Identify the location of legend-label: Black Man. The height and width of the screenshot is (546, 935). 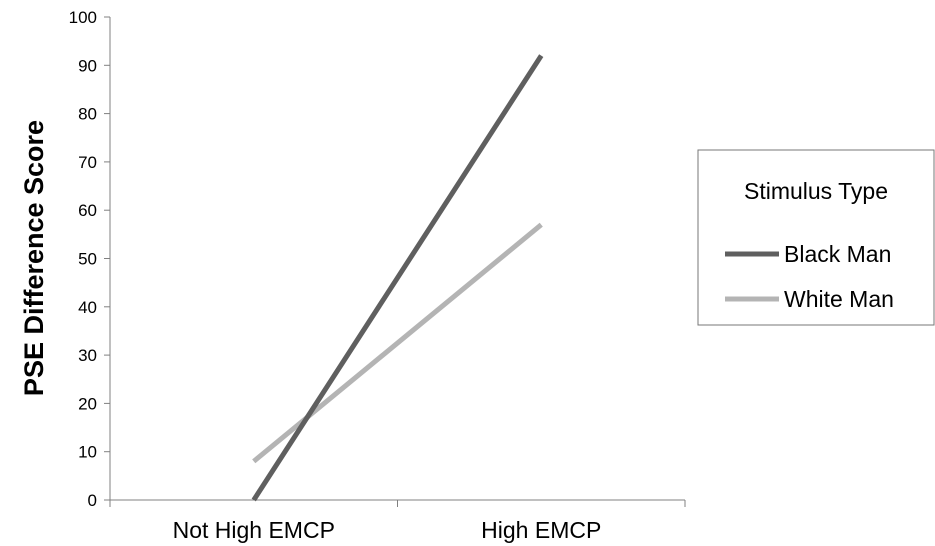
(837, 254).